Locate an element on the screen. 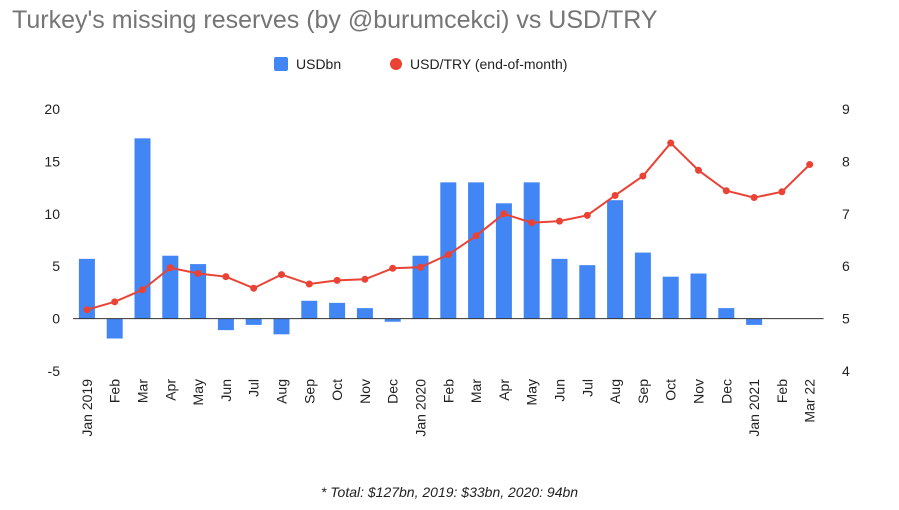 The width and height of the screenshot is (899, 510). right-tick-label: 4 is located at coordinates (846, 371).